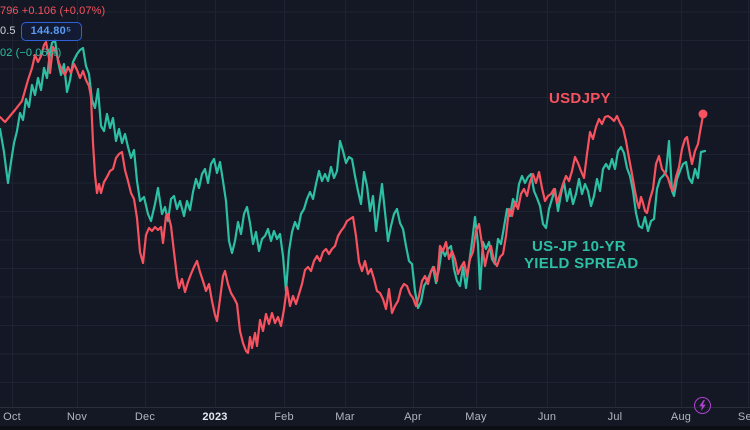 This screenshot has width=750, height=430. I want to click on last-price-dot, so click(703, 114).